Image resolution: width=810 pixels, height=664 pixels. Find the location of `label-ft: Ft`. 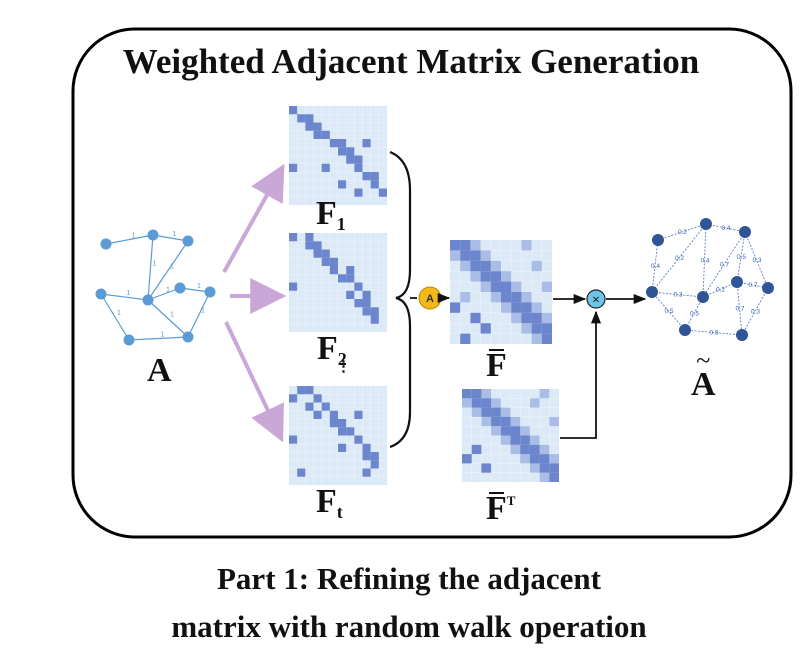

label-ft: Ft is located at coordinates (329, 503).